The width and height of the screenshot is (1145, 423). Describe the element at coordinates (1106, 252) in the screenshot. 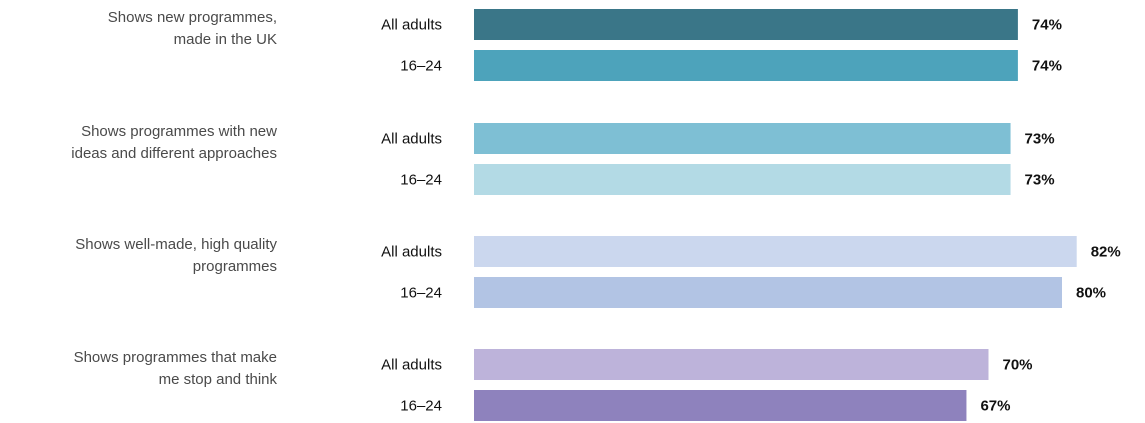

I see `value-label: 82%` at that location.